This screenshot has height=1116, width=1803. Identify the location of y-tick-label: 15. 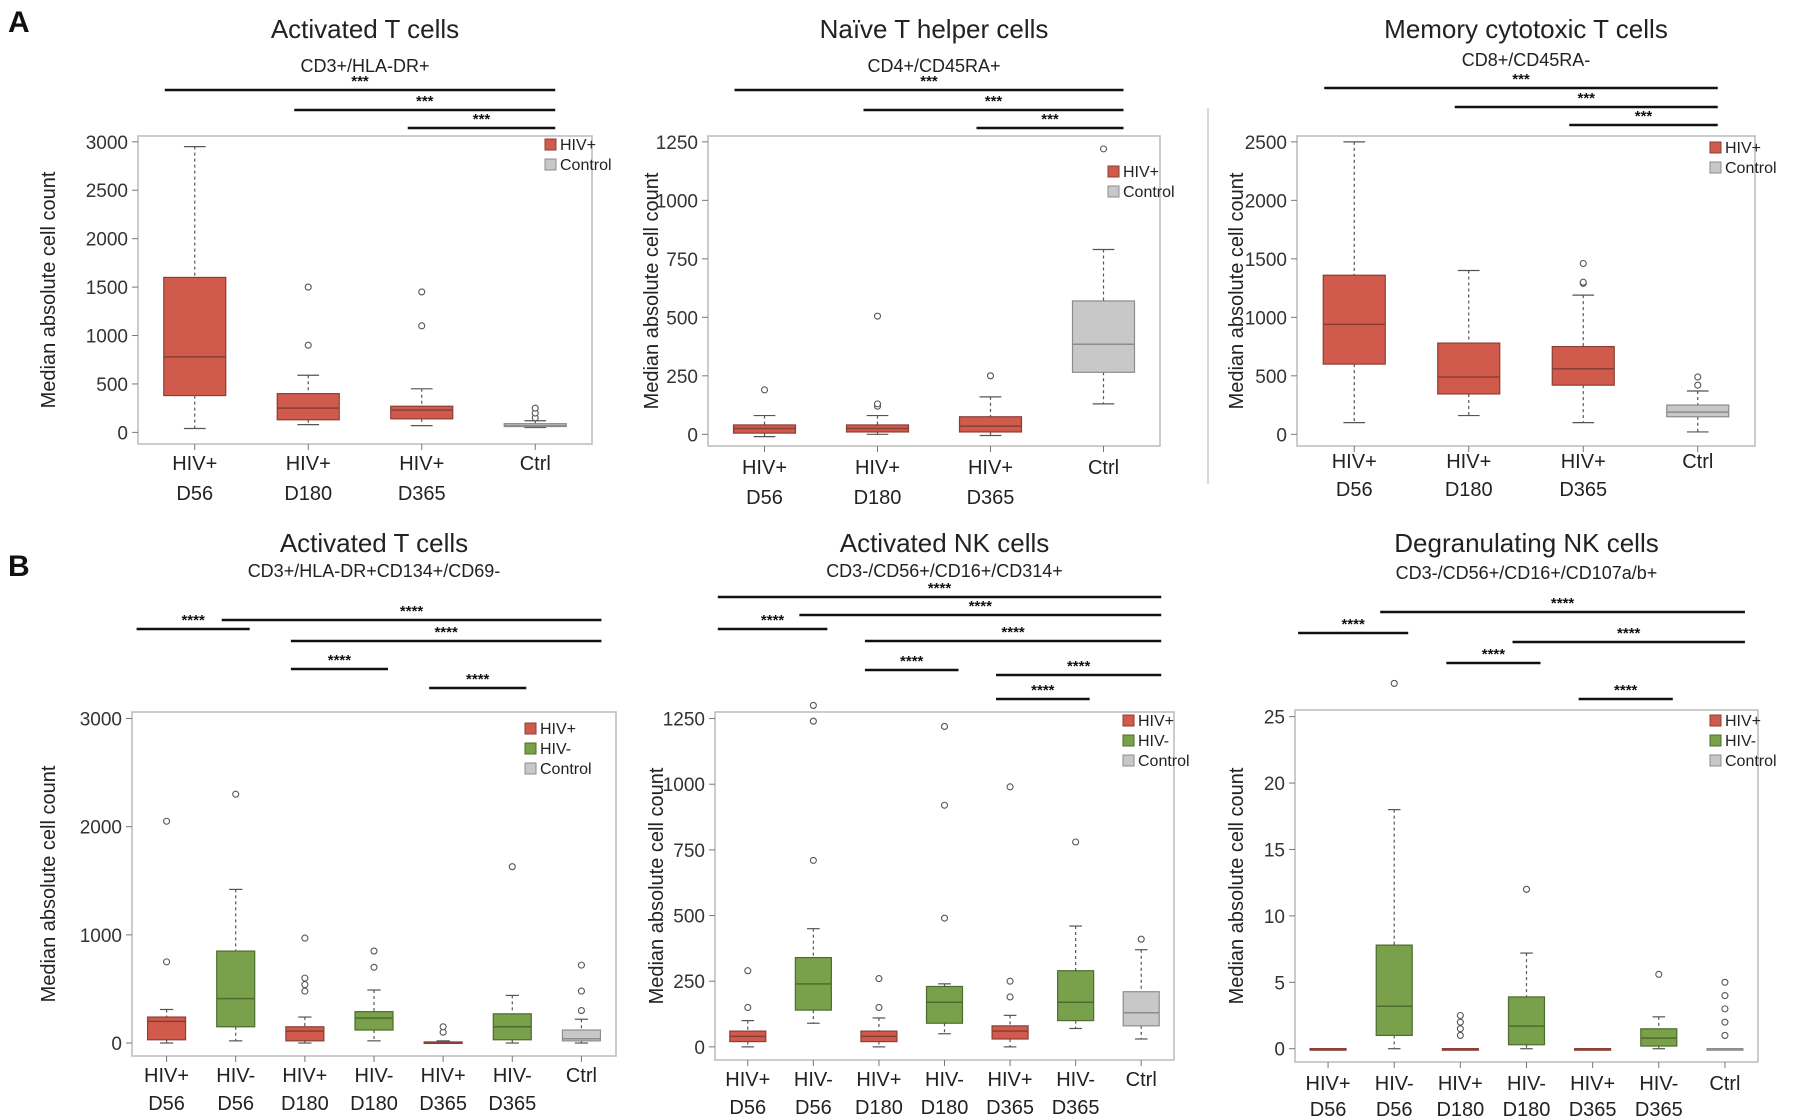
(1274, 850).